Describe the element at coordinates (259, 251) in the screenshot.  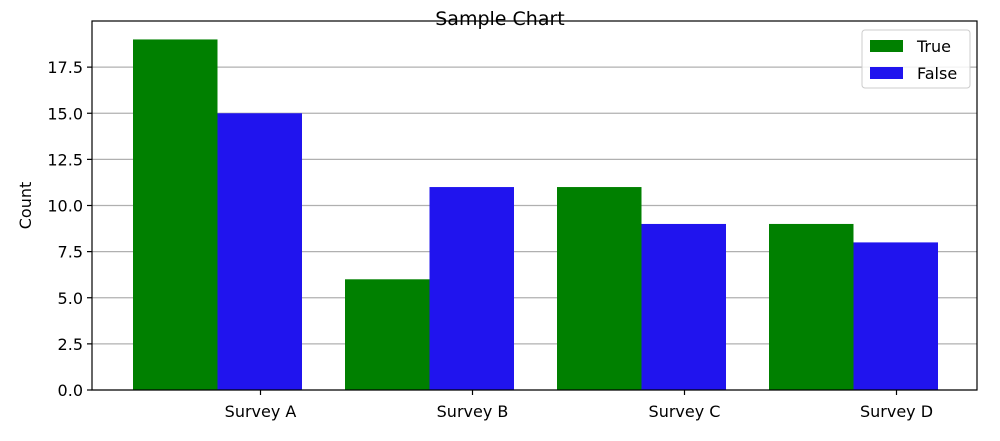
I see `bar-false-survey-a` at that location.